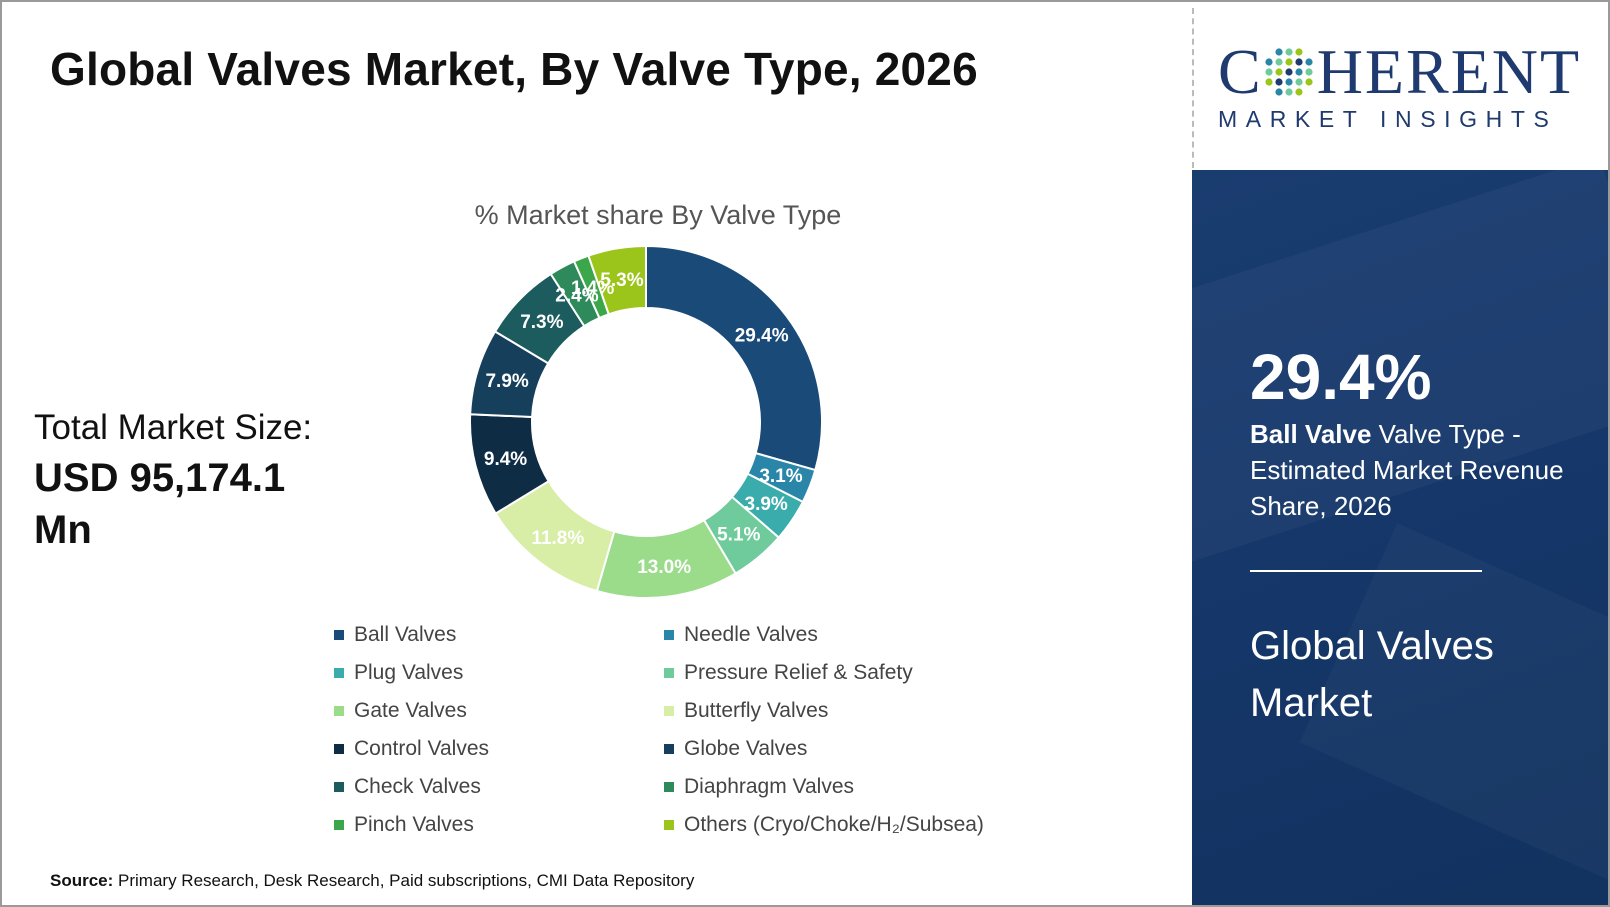  Describe the element at coordinates (1372, 674) in the screenshot. I see `highlight-market-name: Global Valves Market` at that location.